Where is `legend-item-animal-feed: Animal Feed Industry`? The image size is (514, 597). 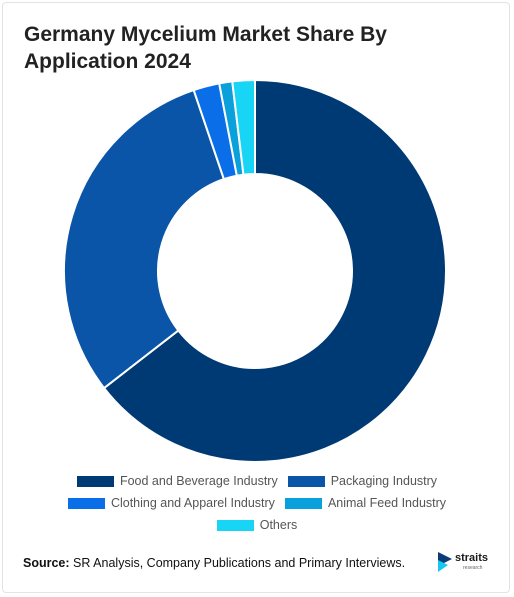
legend-item-animal-feed: Animal Feed Industry is located at coordinates (365, 503).